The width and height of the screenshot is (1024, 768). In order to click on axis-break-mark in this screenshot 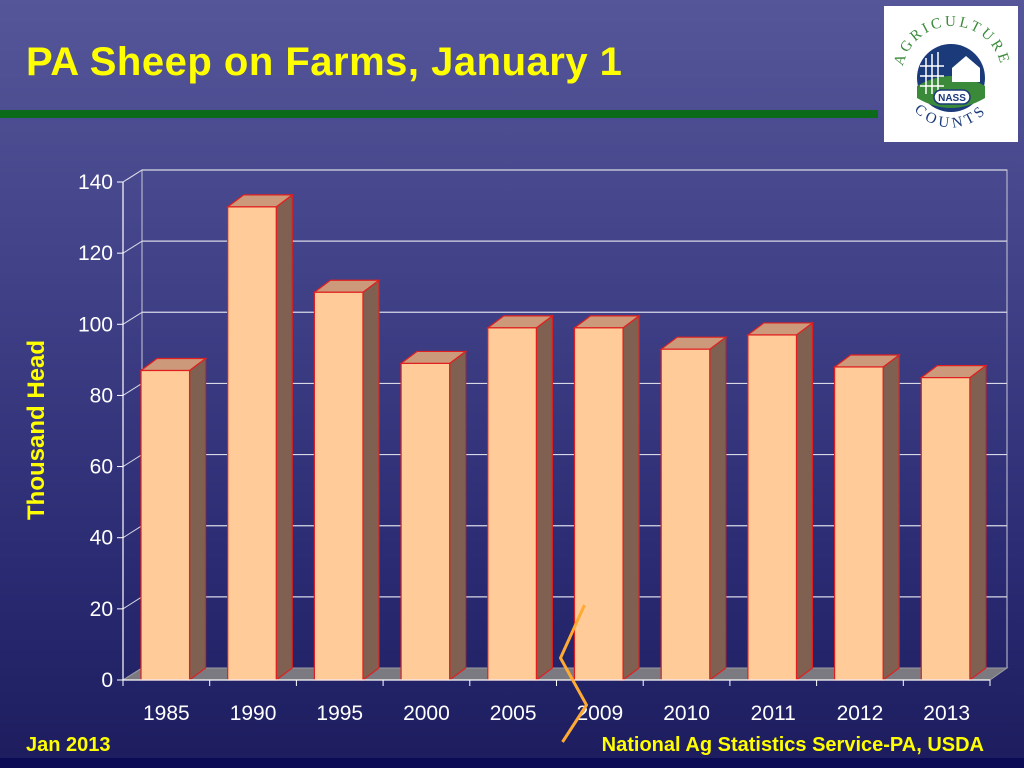, I will do `click(573, 673)`.